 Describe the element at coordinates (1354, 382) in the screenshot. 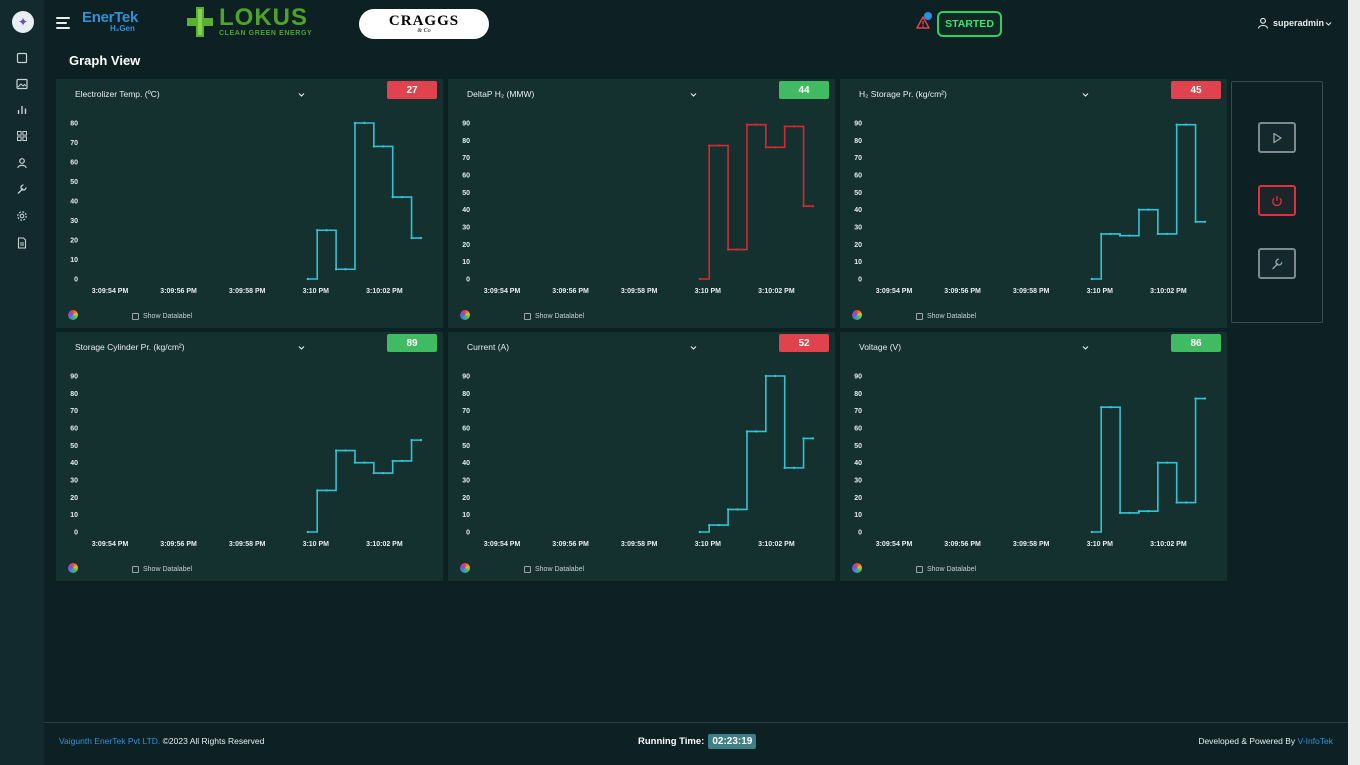

I see `scrollbar` at that location.